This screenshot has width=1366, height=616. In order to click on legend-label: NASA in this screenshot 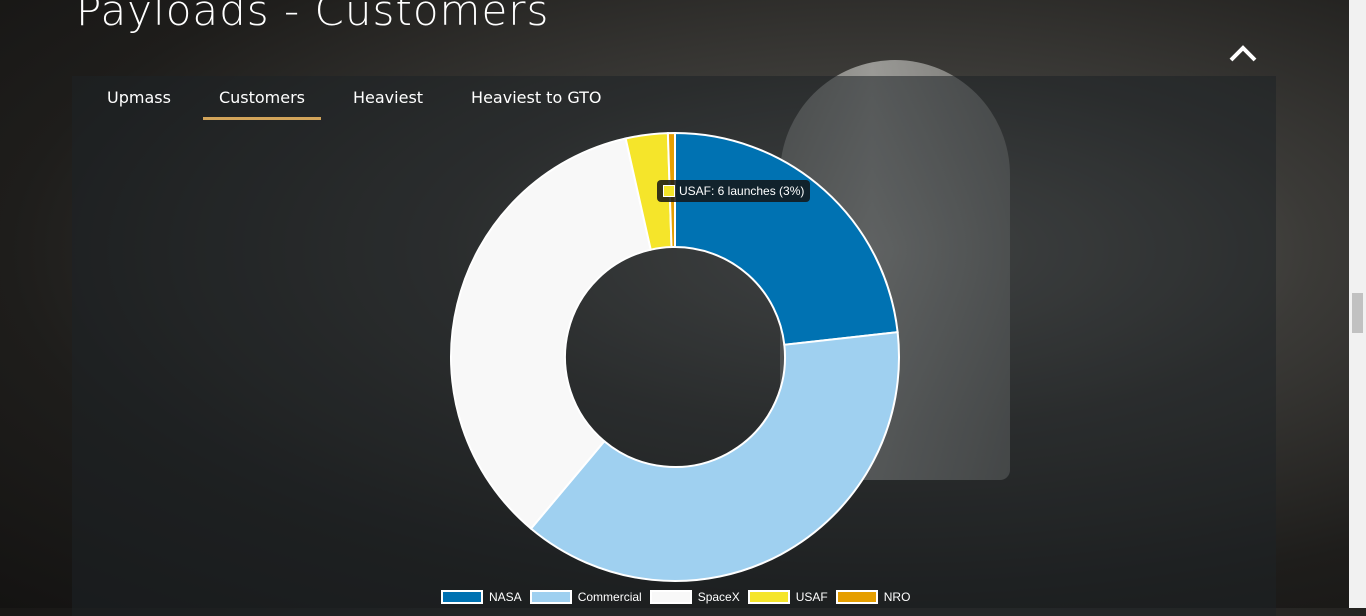, I will do `click(505, 597)`.